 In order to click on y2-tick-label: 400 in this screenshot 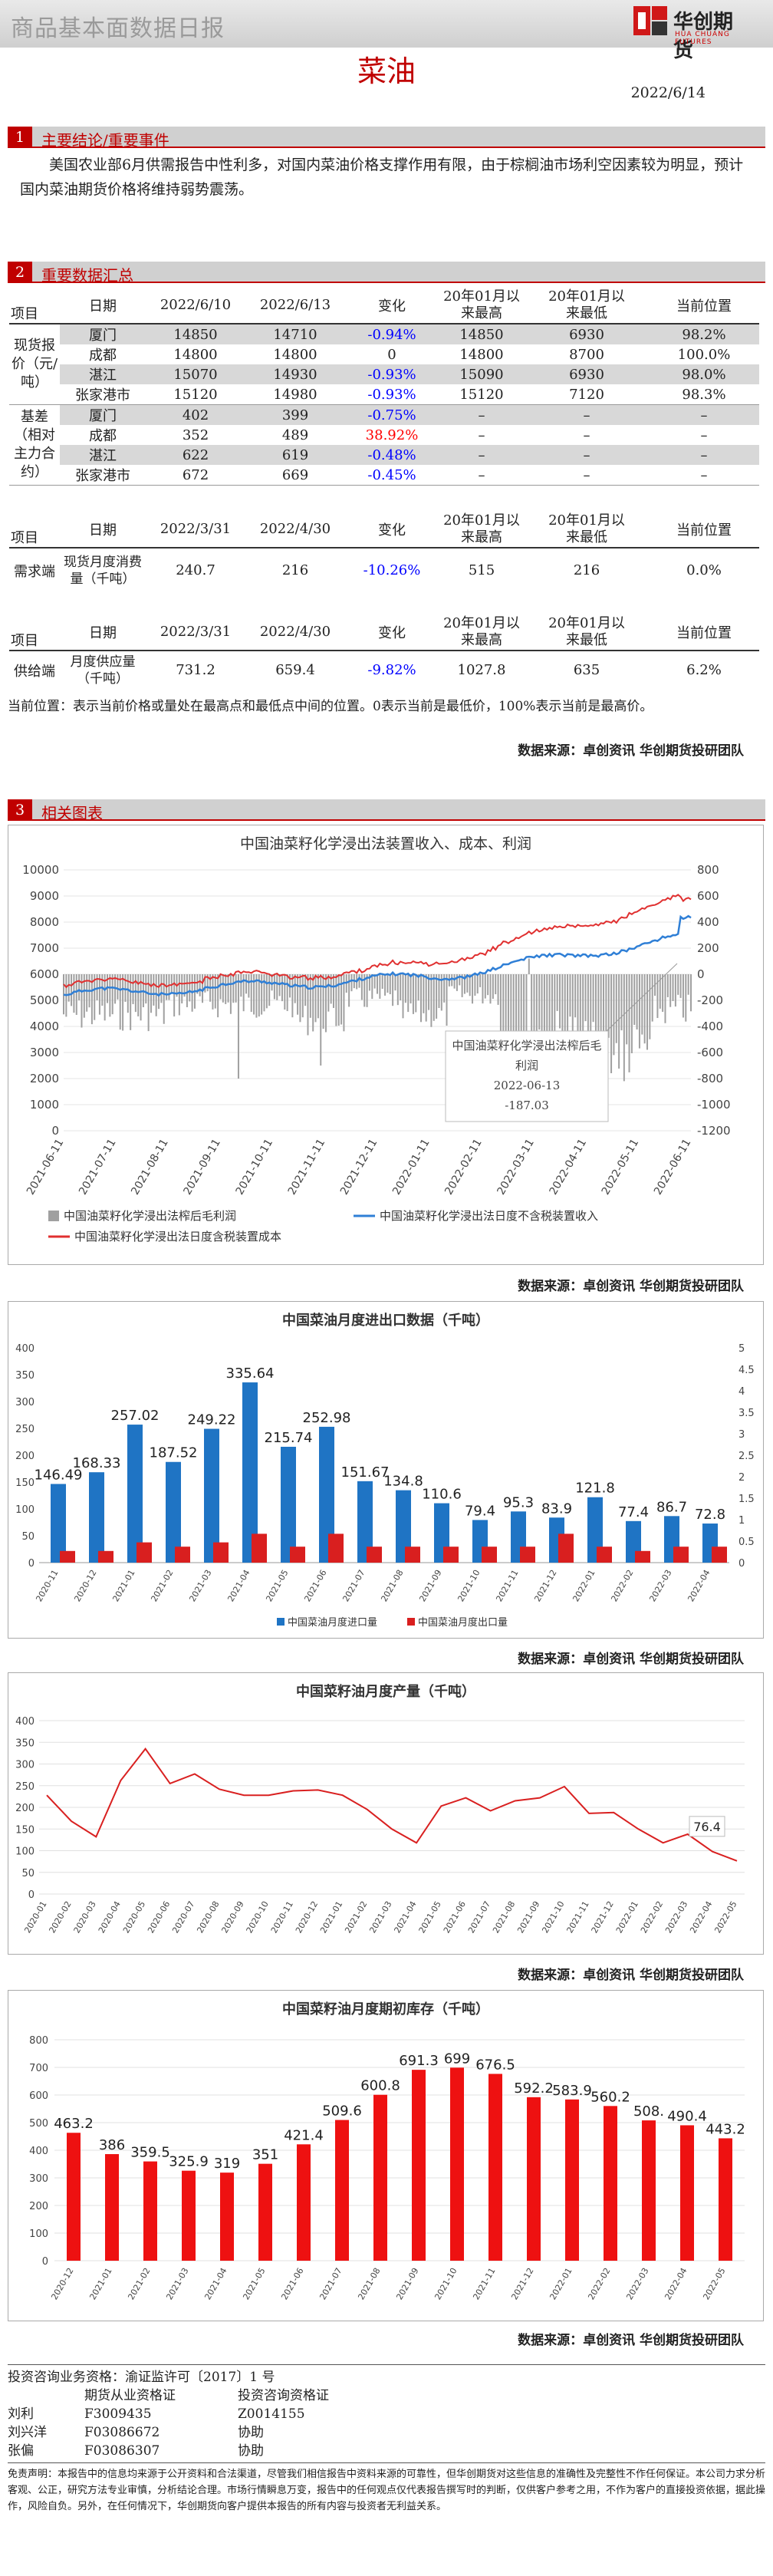, I will do `click(708, 922)`.